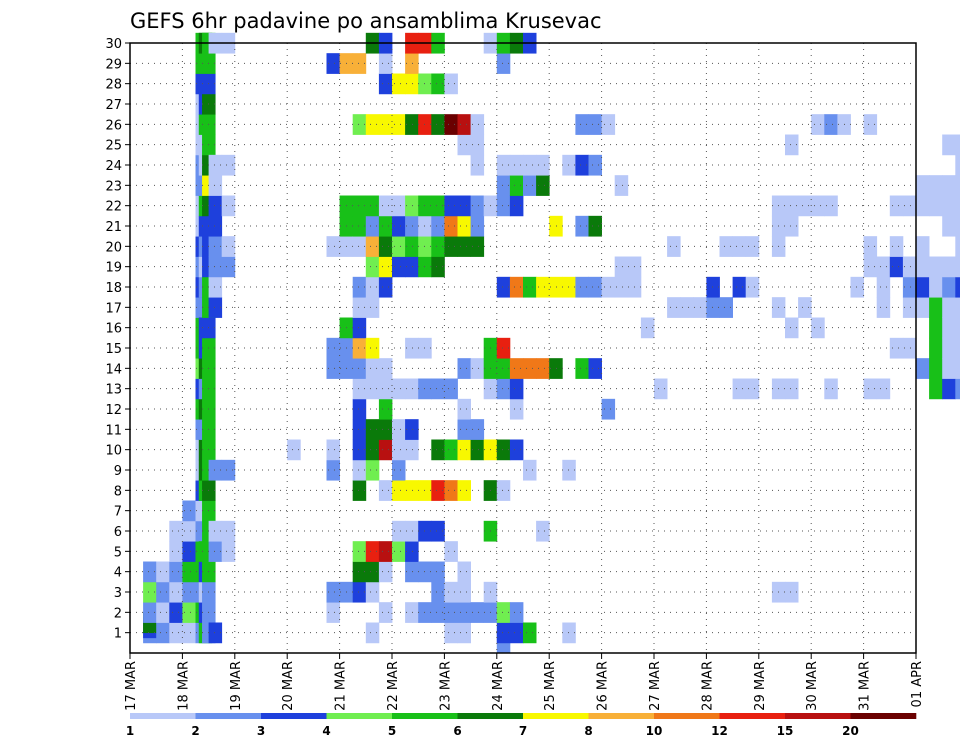 The height and width of the screenshot is (742, 960). Describe the element at coordinates (445, 686) in the screenshot. I see `x-tick-label: 23 MAR` at that location.